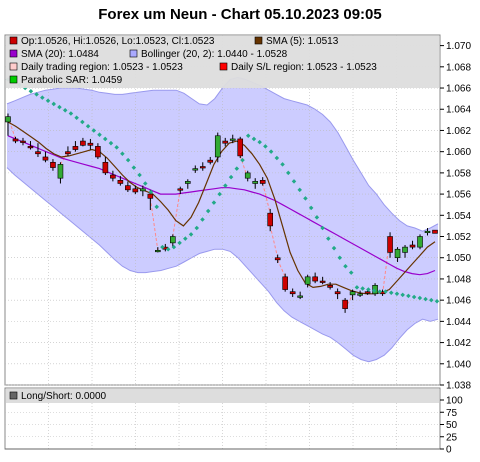 The width and height of the screenshot is (480, 462). Describe the element at coordinates (454, 401) in the screenshot. I see `ls-y-tick-label-4: 100` at that location.